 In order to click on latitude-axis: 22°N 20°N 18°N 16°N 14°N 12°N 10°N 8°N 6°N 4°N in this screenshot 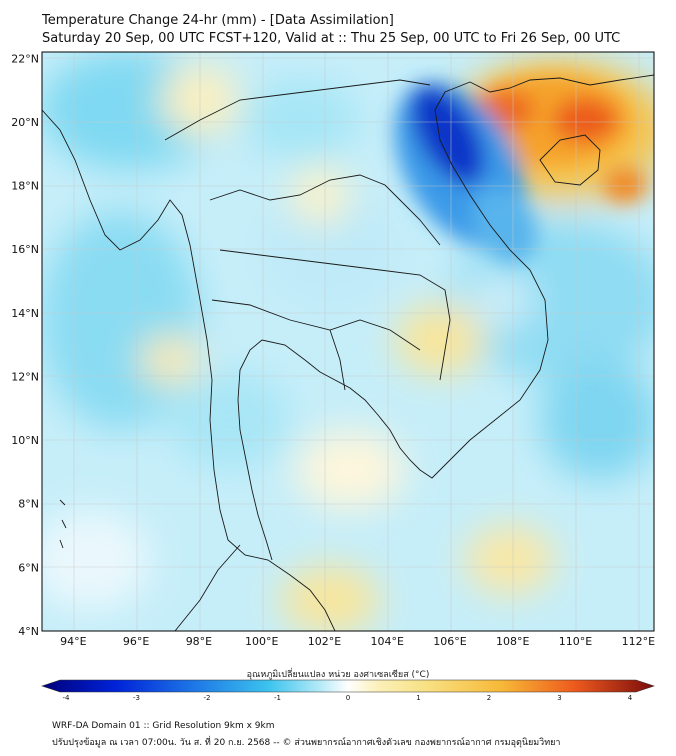, I will do `click(25, 345)`.